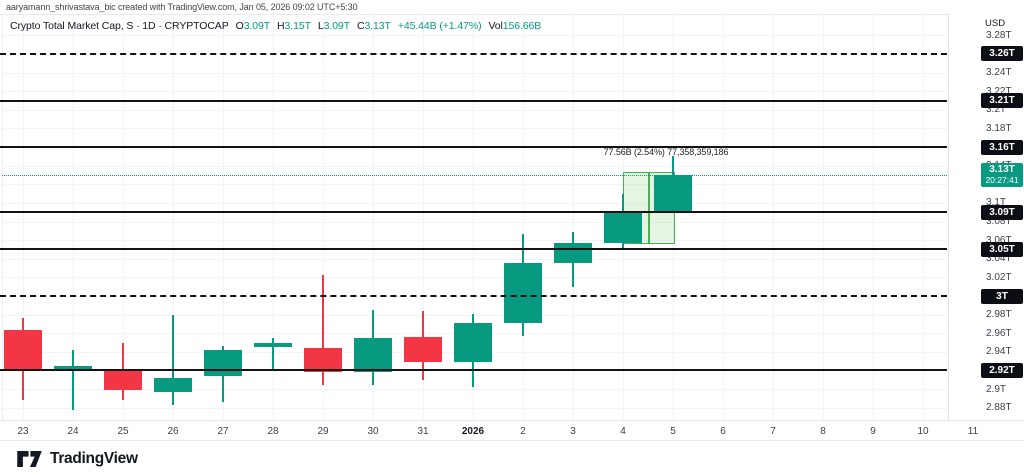 This screenshot has height=475, width=1024. I want to click on horizontal-line-drawing-3.09t, so click(473, 212).